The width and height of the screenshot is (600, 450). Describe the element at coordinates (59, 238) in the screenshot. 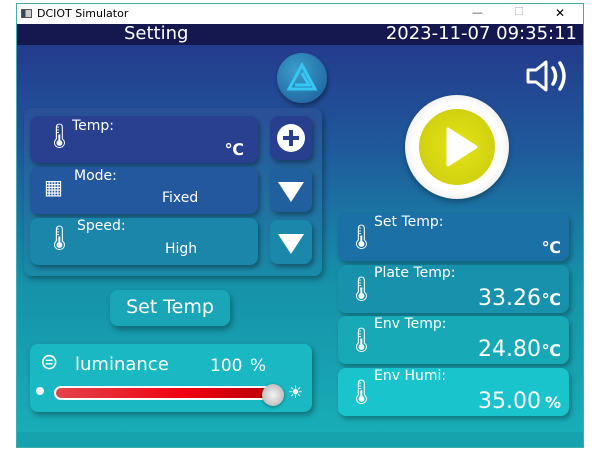

I see `thermometer-speed-icon: 🌡︎` at that location.